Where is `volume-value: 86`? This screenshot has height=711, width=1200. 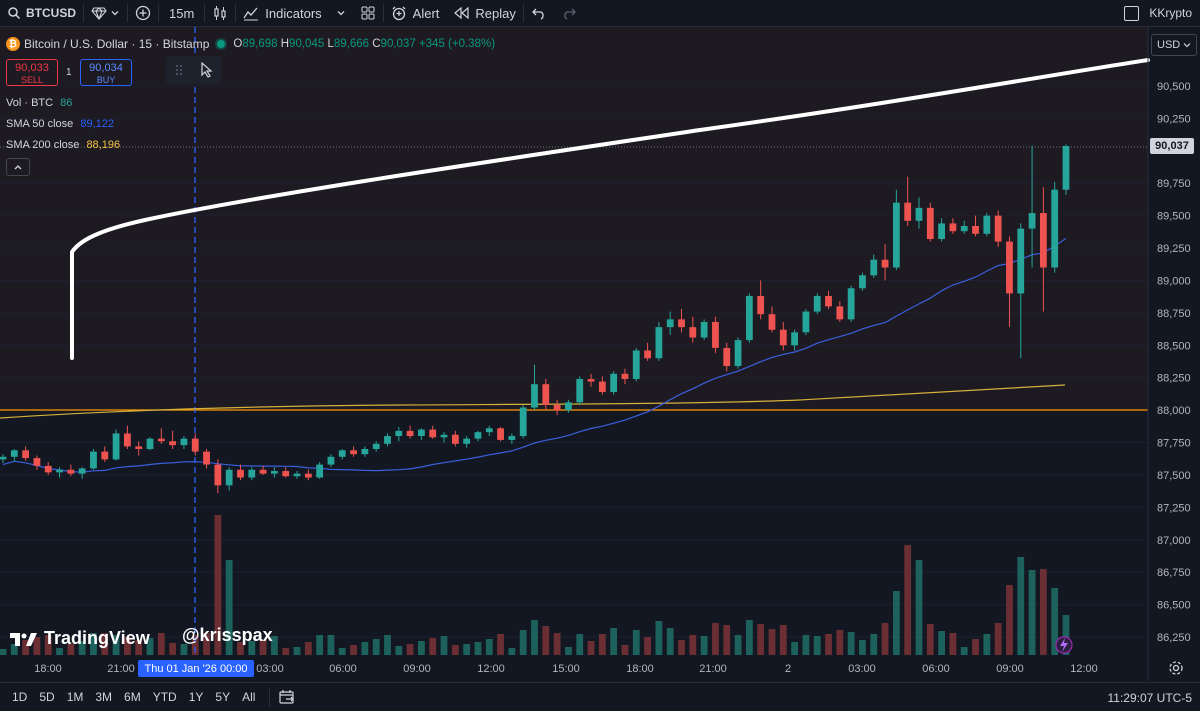
volume-value: 86 is located at coordinates (66, 103).